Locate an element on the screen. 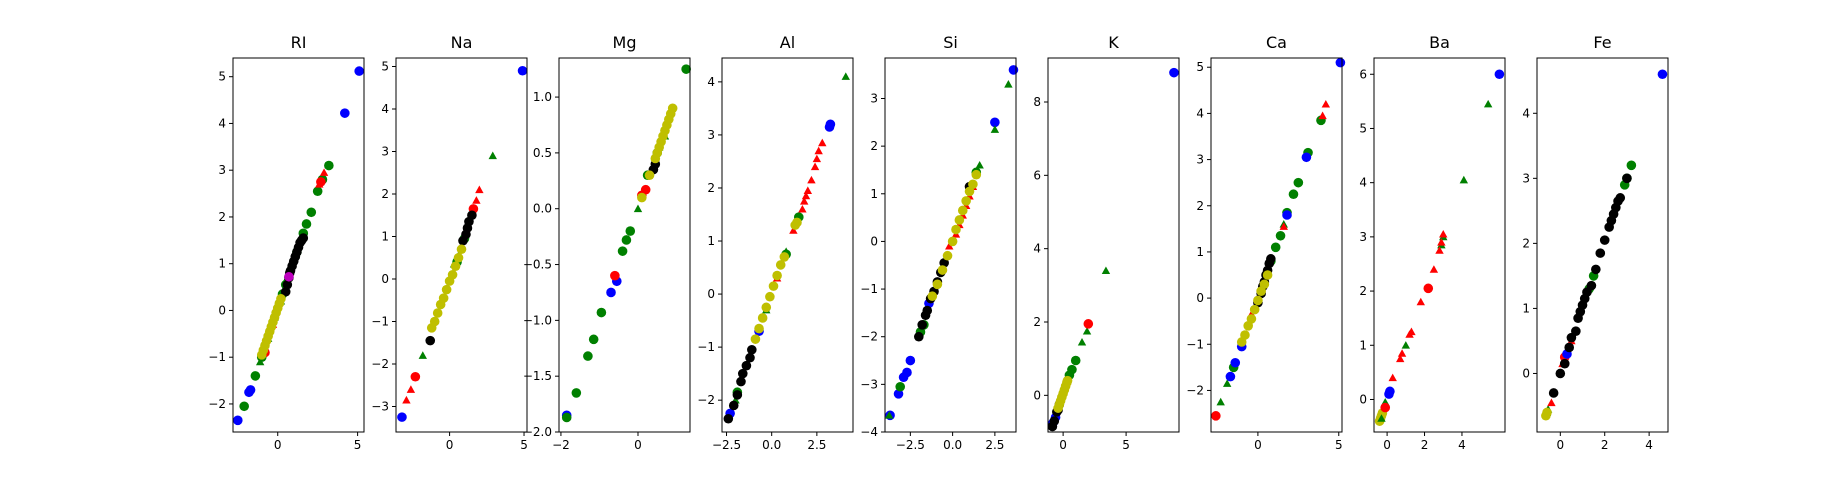  y-tick-label: −4 is located at coordinates (869, 432).